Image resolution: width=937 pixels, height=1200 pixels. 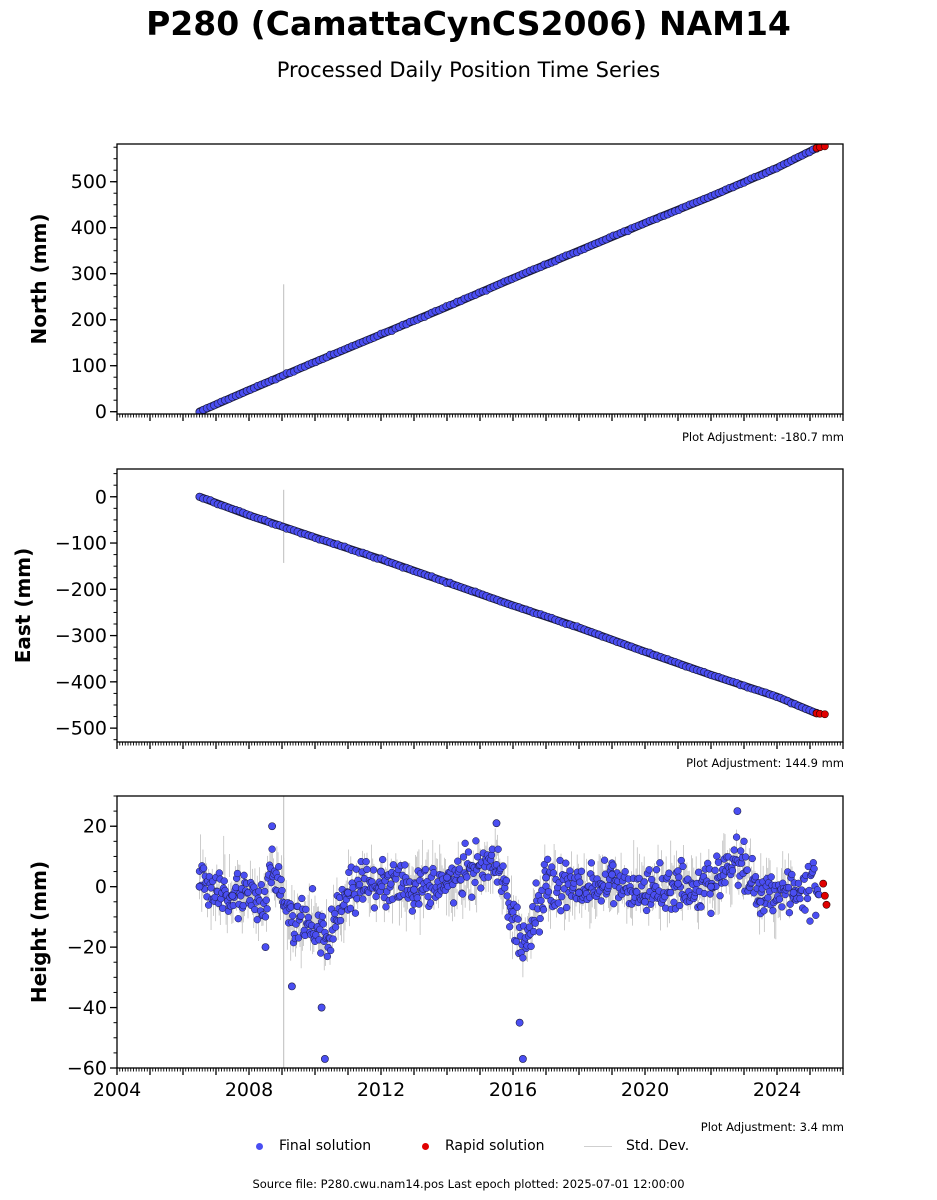 I want to click on page-title: P280 (CamattaCynCS2006) NAM14, so click(x=468, y=23).